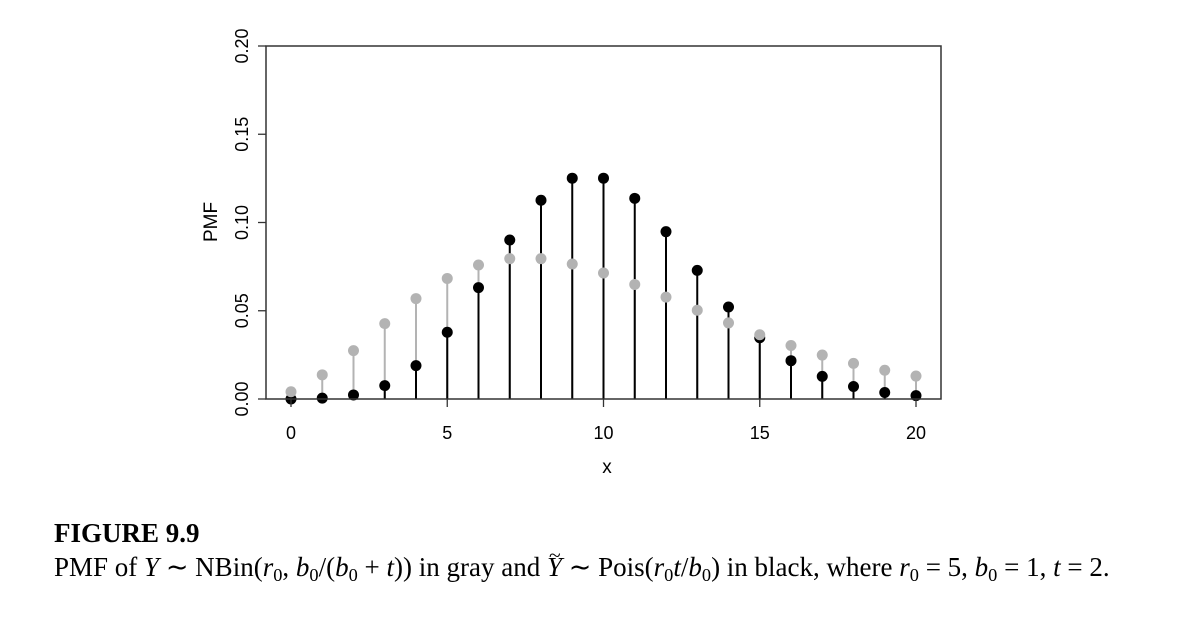  I want to click on y-axis: 0.00 0.05 0.10 0.15 0.20, so click(249, 222).